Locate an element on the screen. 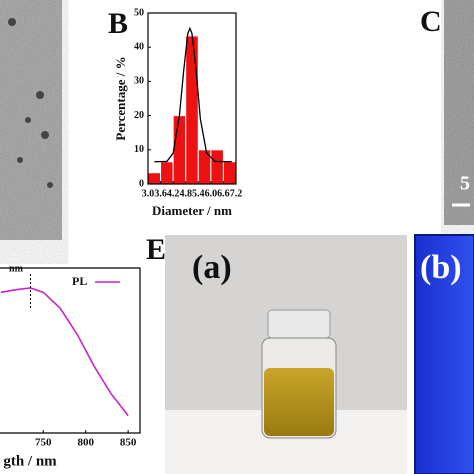 Image resolution: width=474 pixels, height=474 pixels. x-axis-label: Diameter / nm is located at coordinates (192, 210).